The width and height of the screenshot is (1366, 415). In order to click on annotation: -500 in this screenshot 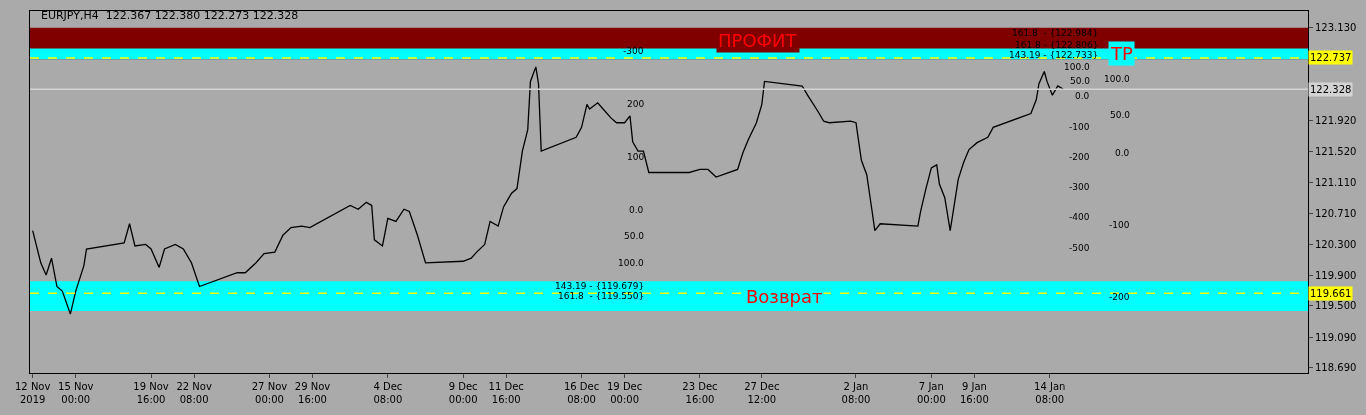, I will do `click(1079, 248)`.